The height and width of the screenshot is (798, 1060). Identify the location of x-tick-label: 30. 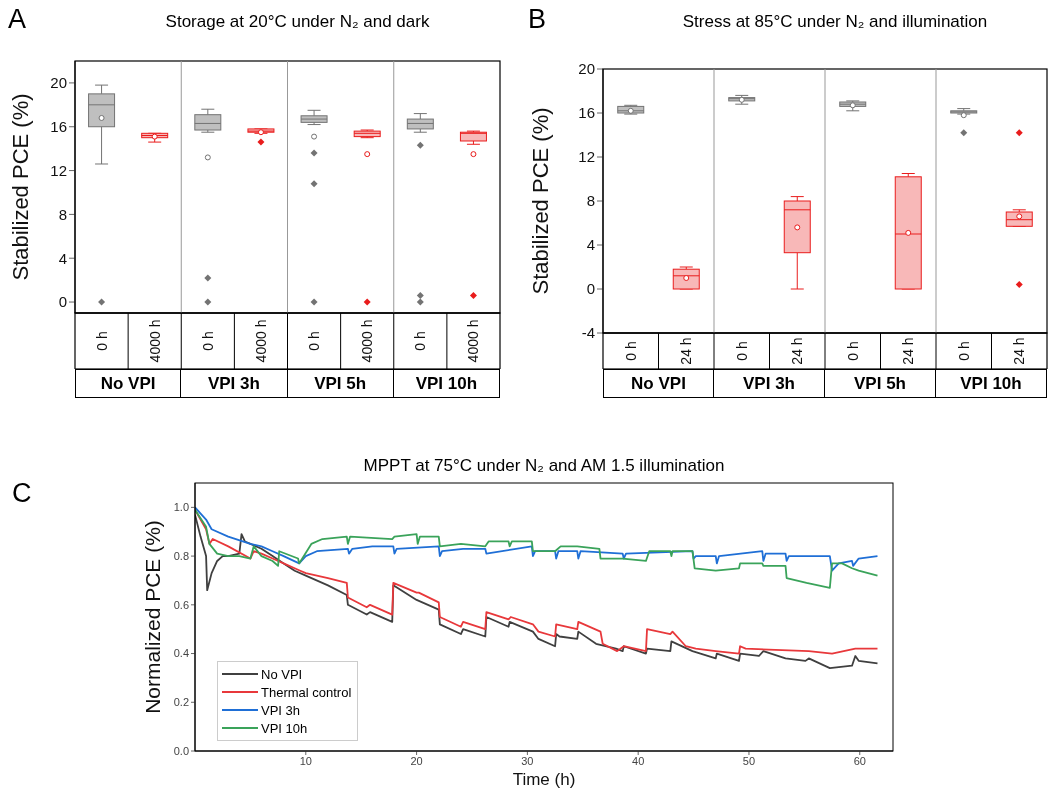
(527, 760).